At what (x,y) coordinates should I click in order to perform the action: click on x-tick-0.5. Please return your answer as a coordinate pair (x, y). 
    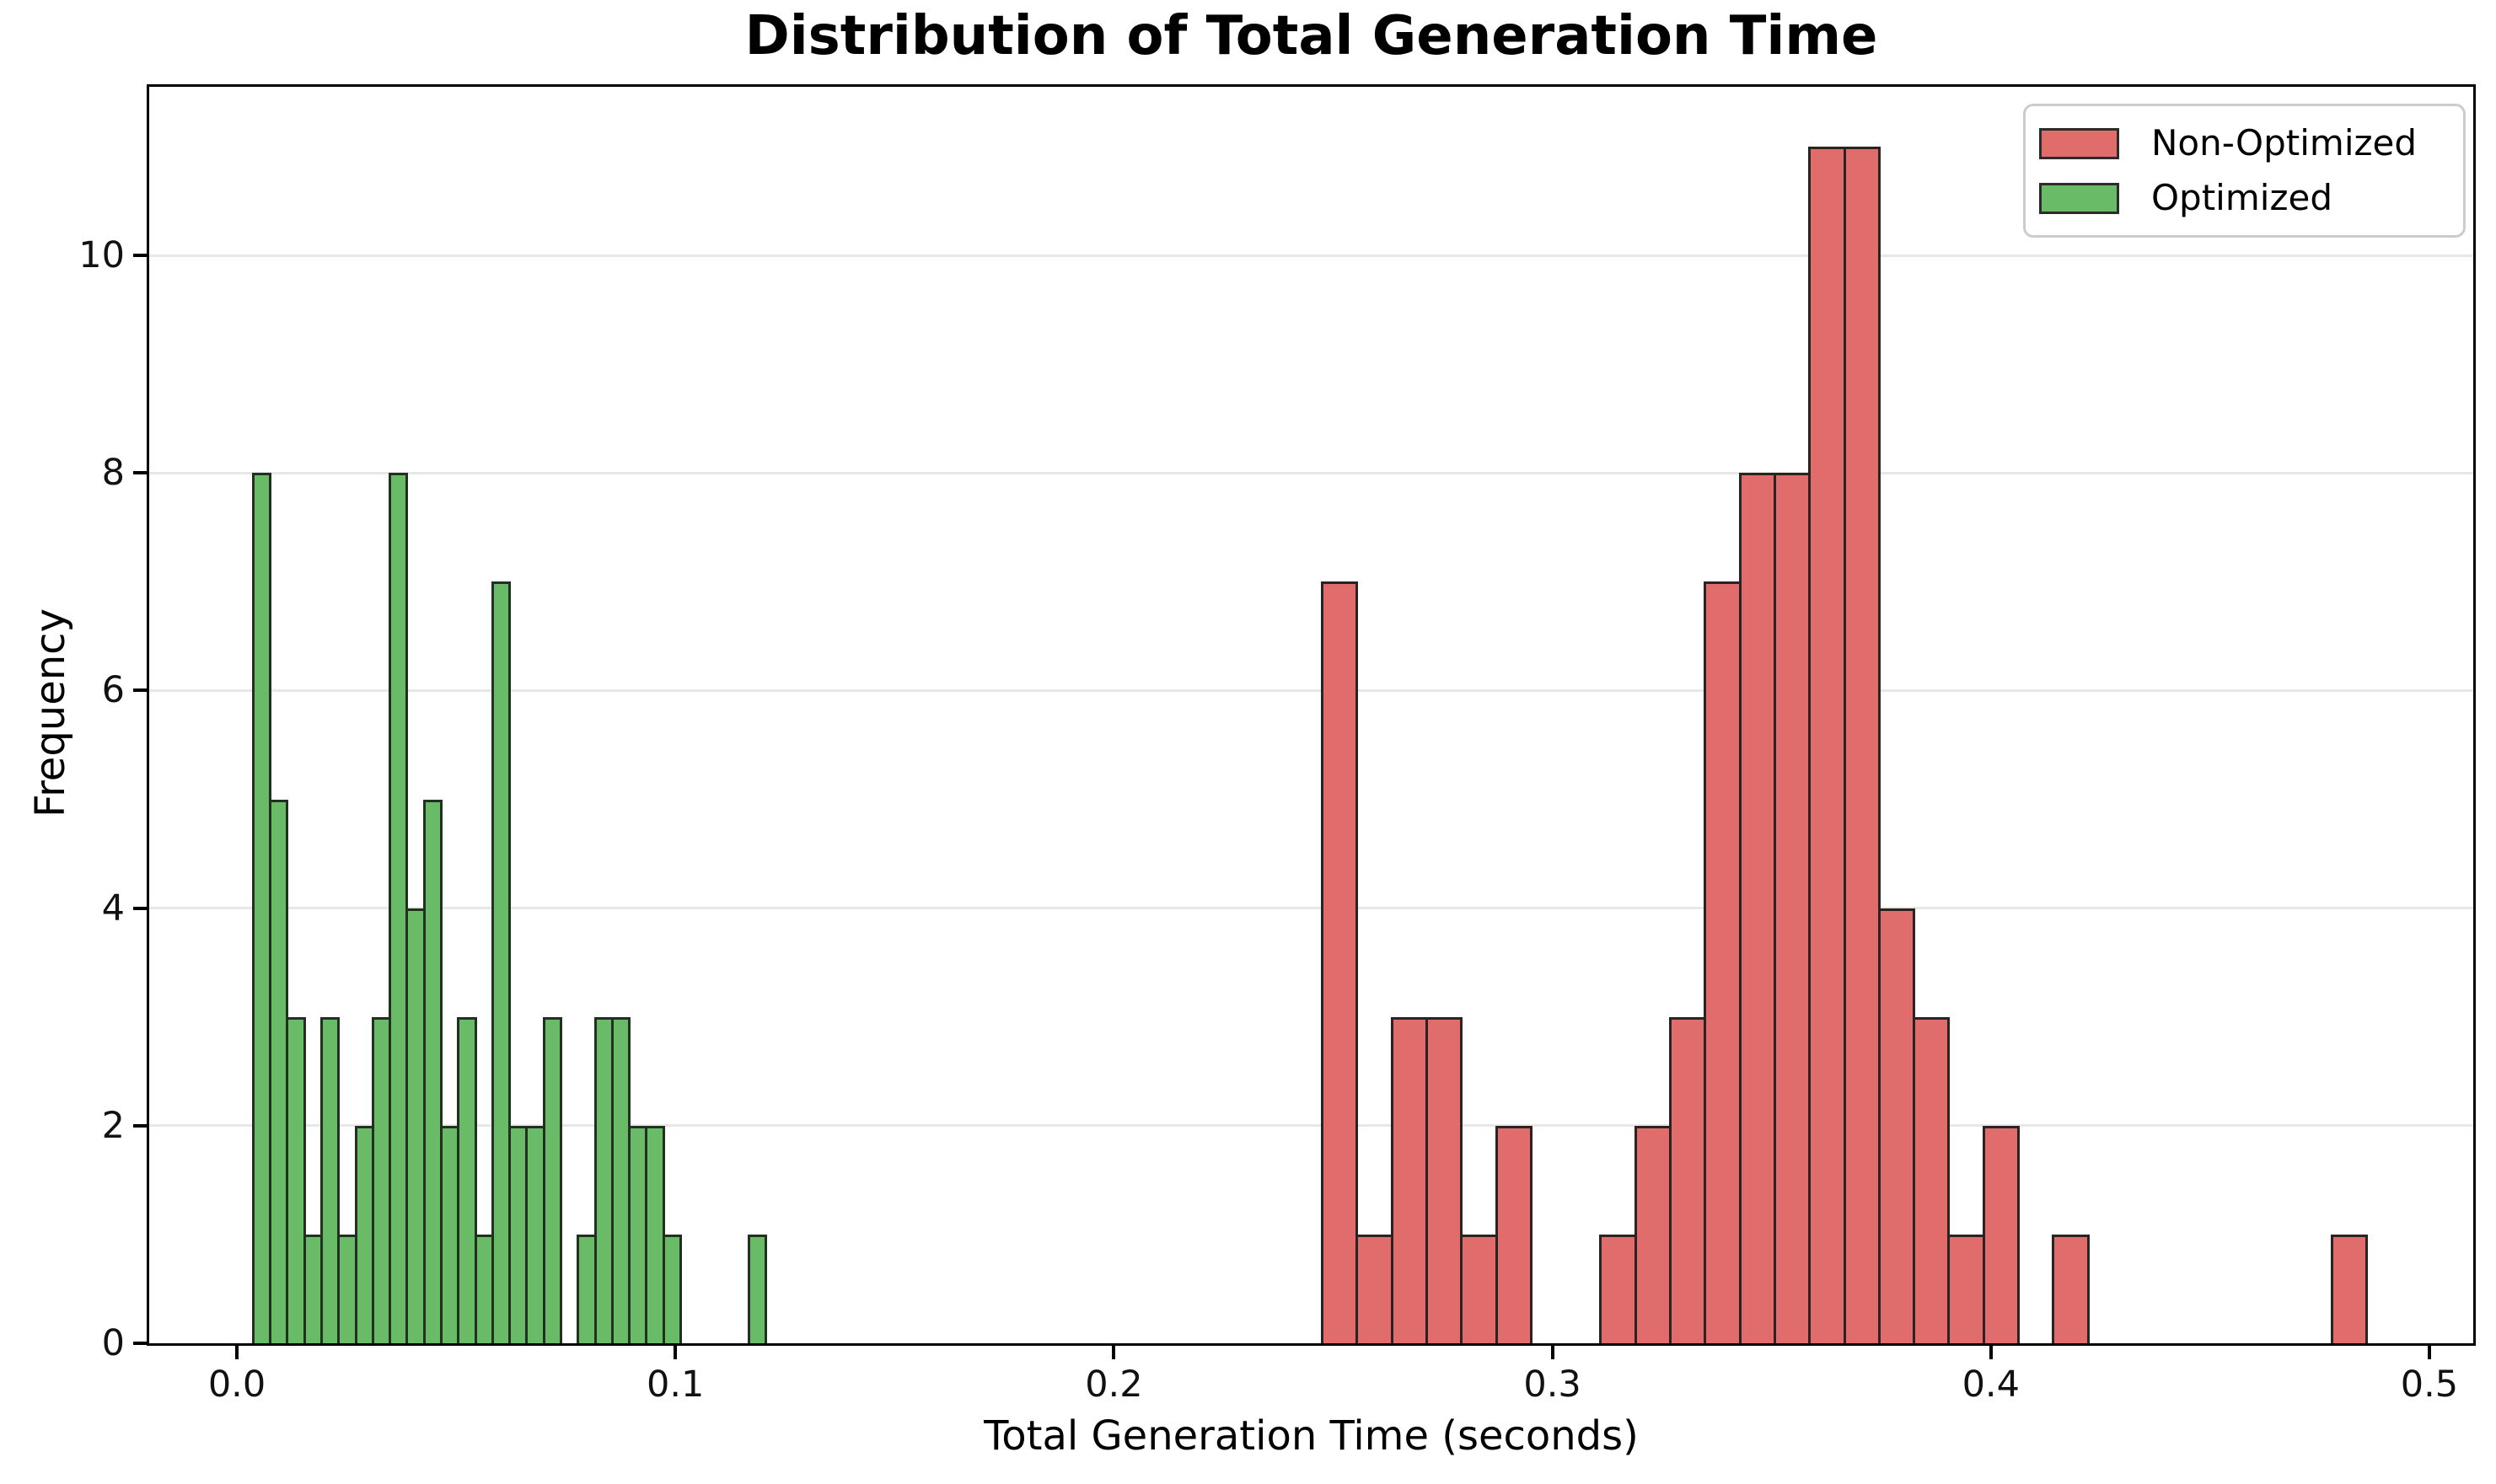
    Looking at the image, I should click on (2429, 1353).